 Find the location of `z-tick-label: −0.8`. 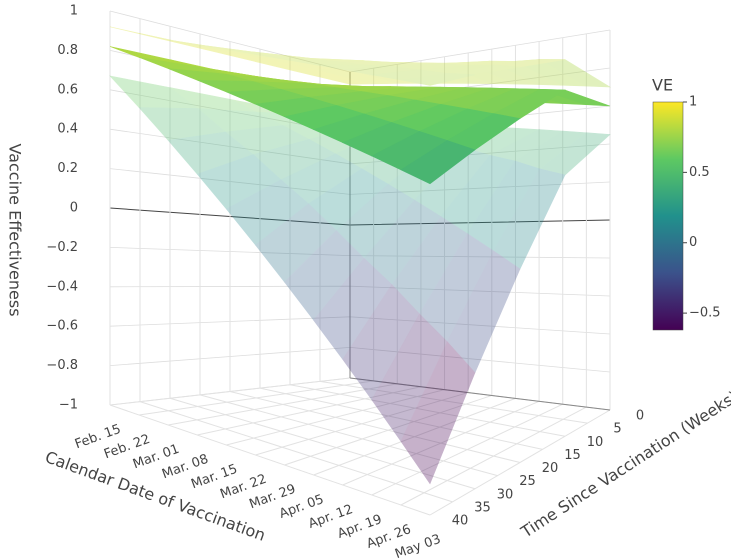

z-tick-label: −0.8 is located at coordinates (62, 365).